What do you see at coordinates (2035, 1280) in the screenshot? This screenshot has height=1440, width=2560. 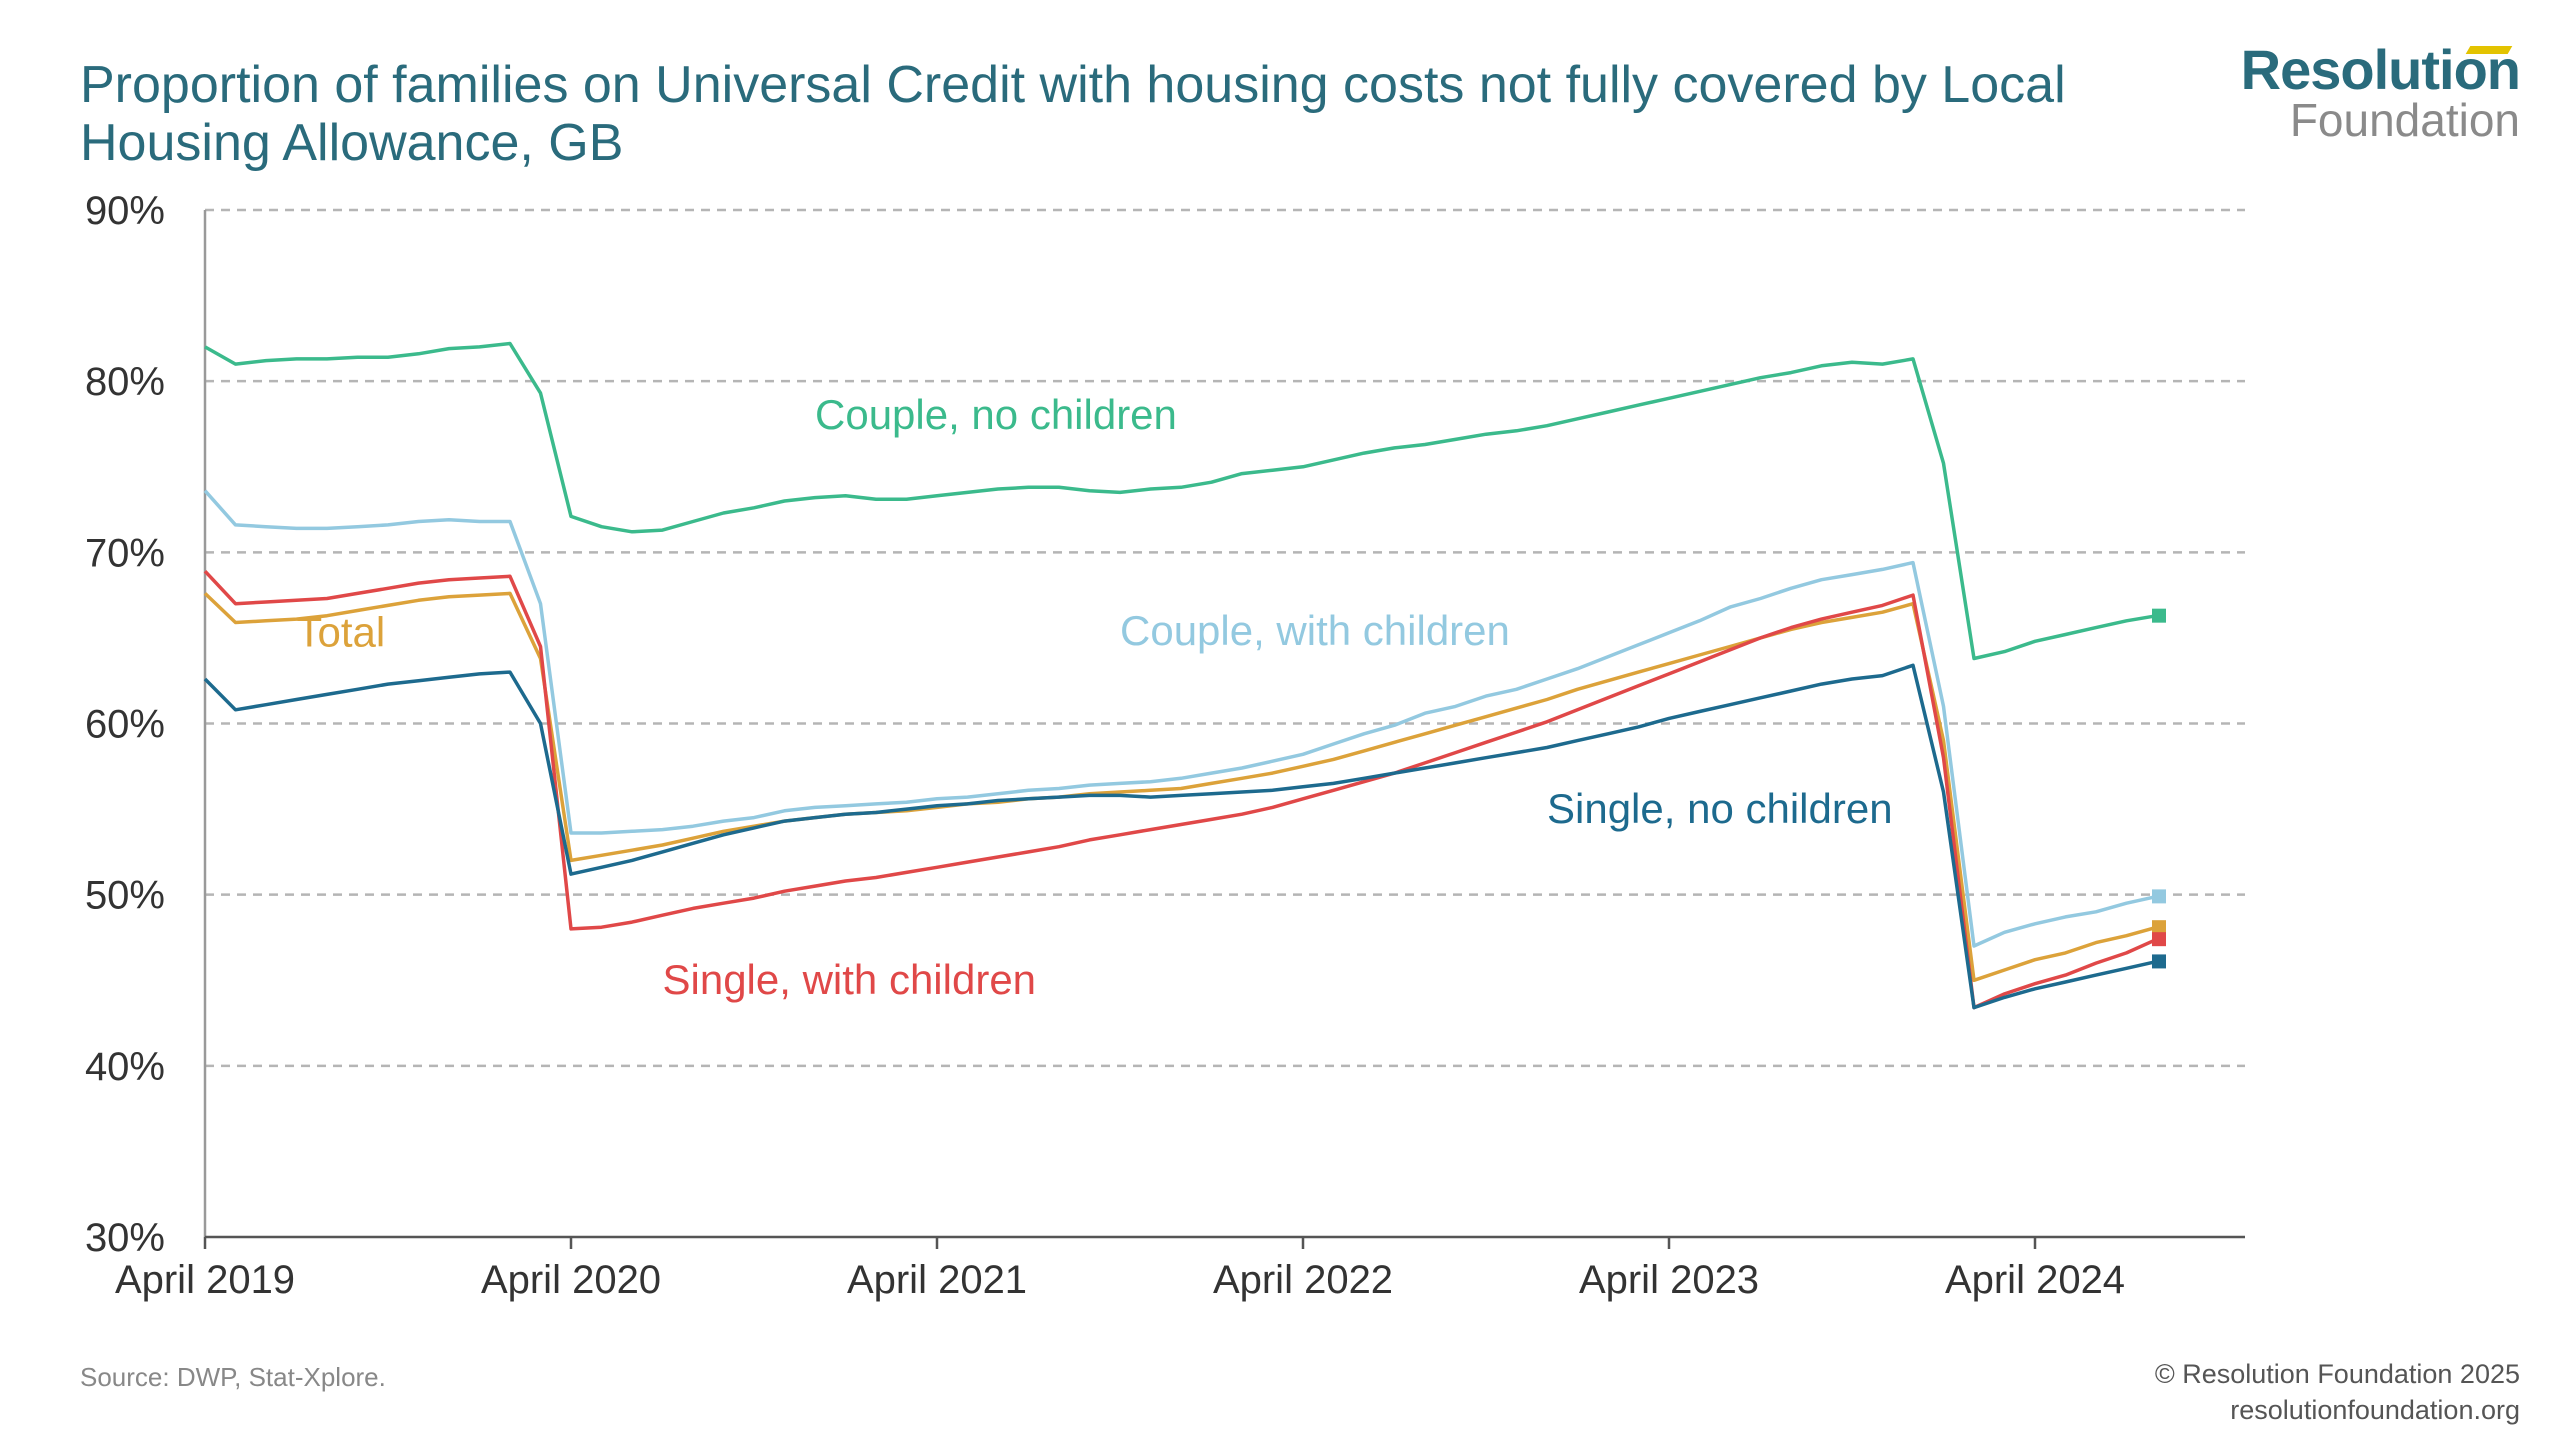 I see `x-tick-label: April 2024` at bounding box center [2035, 1280].